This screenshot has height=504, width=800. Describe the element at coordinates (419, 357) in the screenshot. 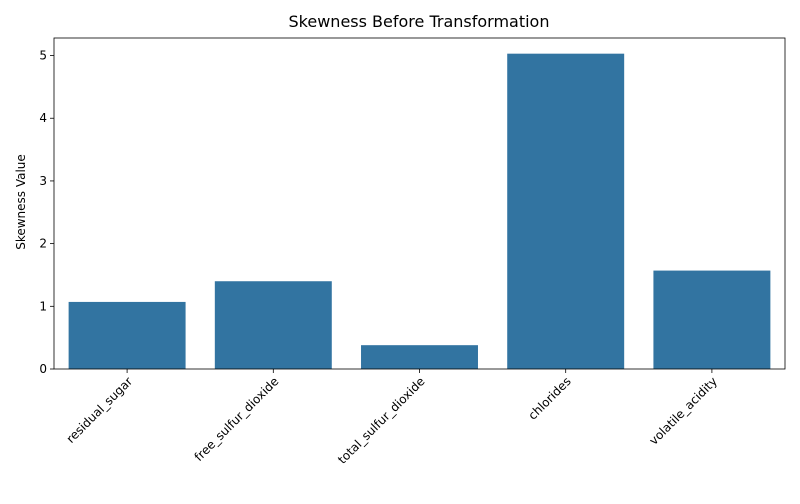

I see `bar-total_sulfur_dioxide` at that location.